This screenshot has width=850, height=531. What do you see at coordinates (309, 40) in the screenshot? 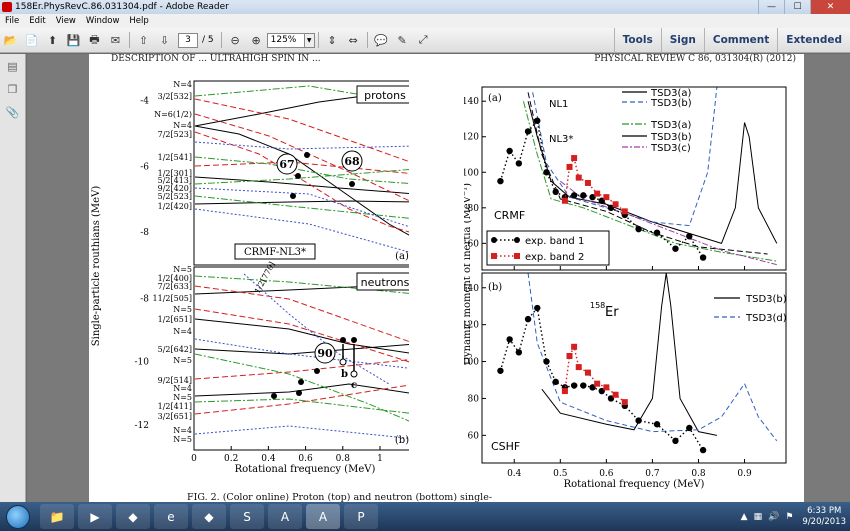
I see `zoom-dropdown-icon: ▼` at bounding box center [309, 40].